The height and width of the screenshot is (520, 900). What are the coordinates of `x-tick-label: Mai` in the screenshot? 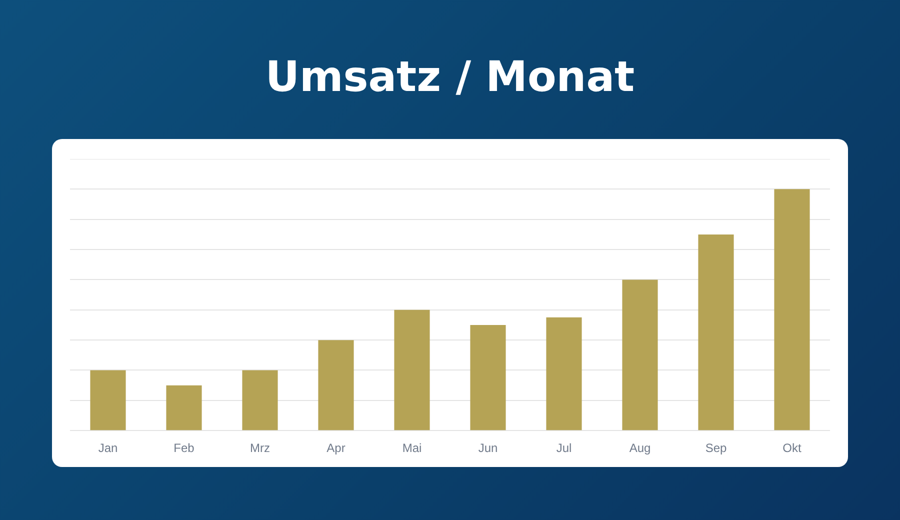 It's located at (412, 448).